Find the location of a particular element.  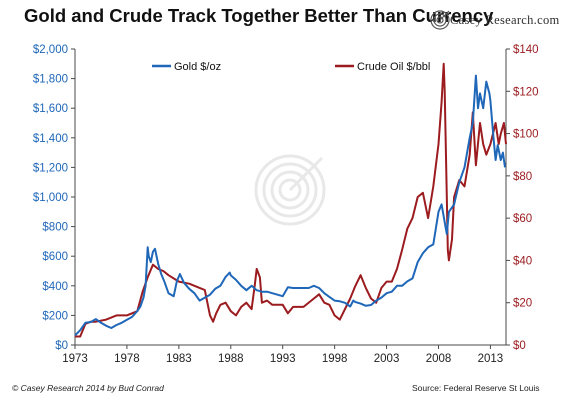

x-tick-label: 1993 is located at coordinates (283, 359).